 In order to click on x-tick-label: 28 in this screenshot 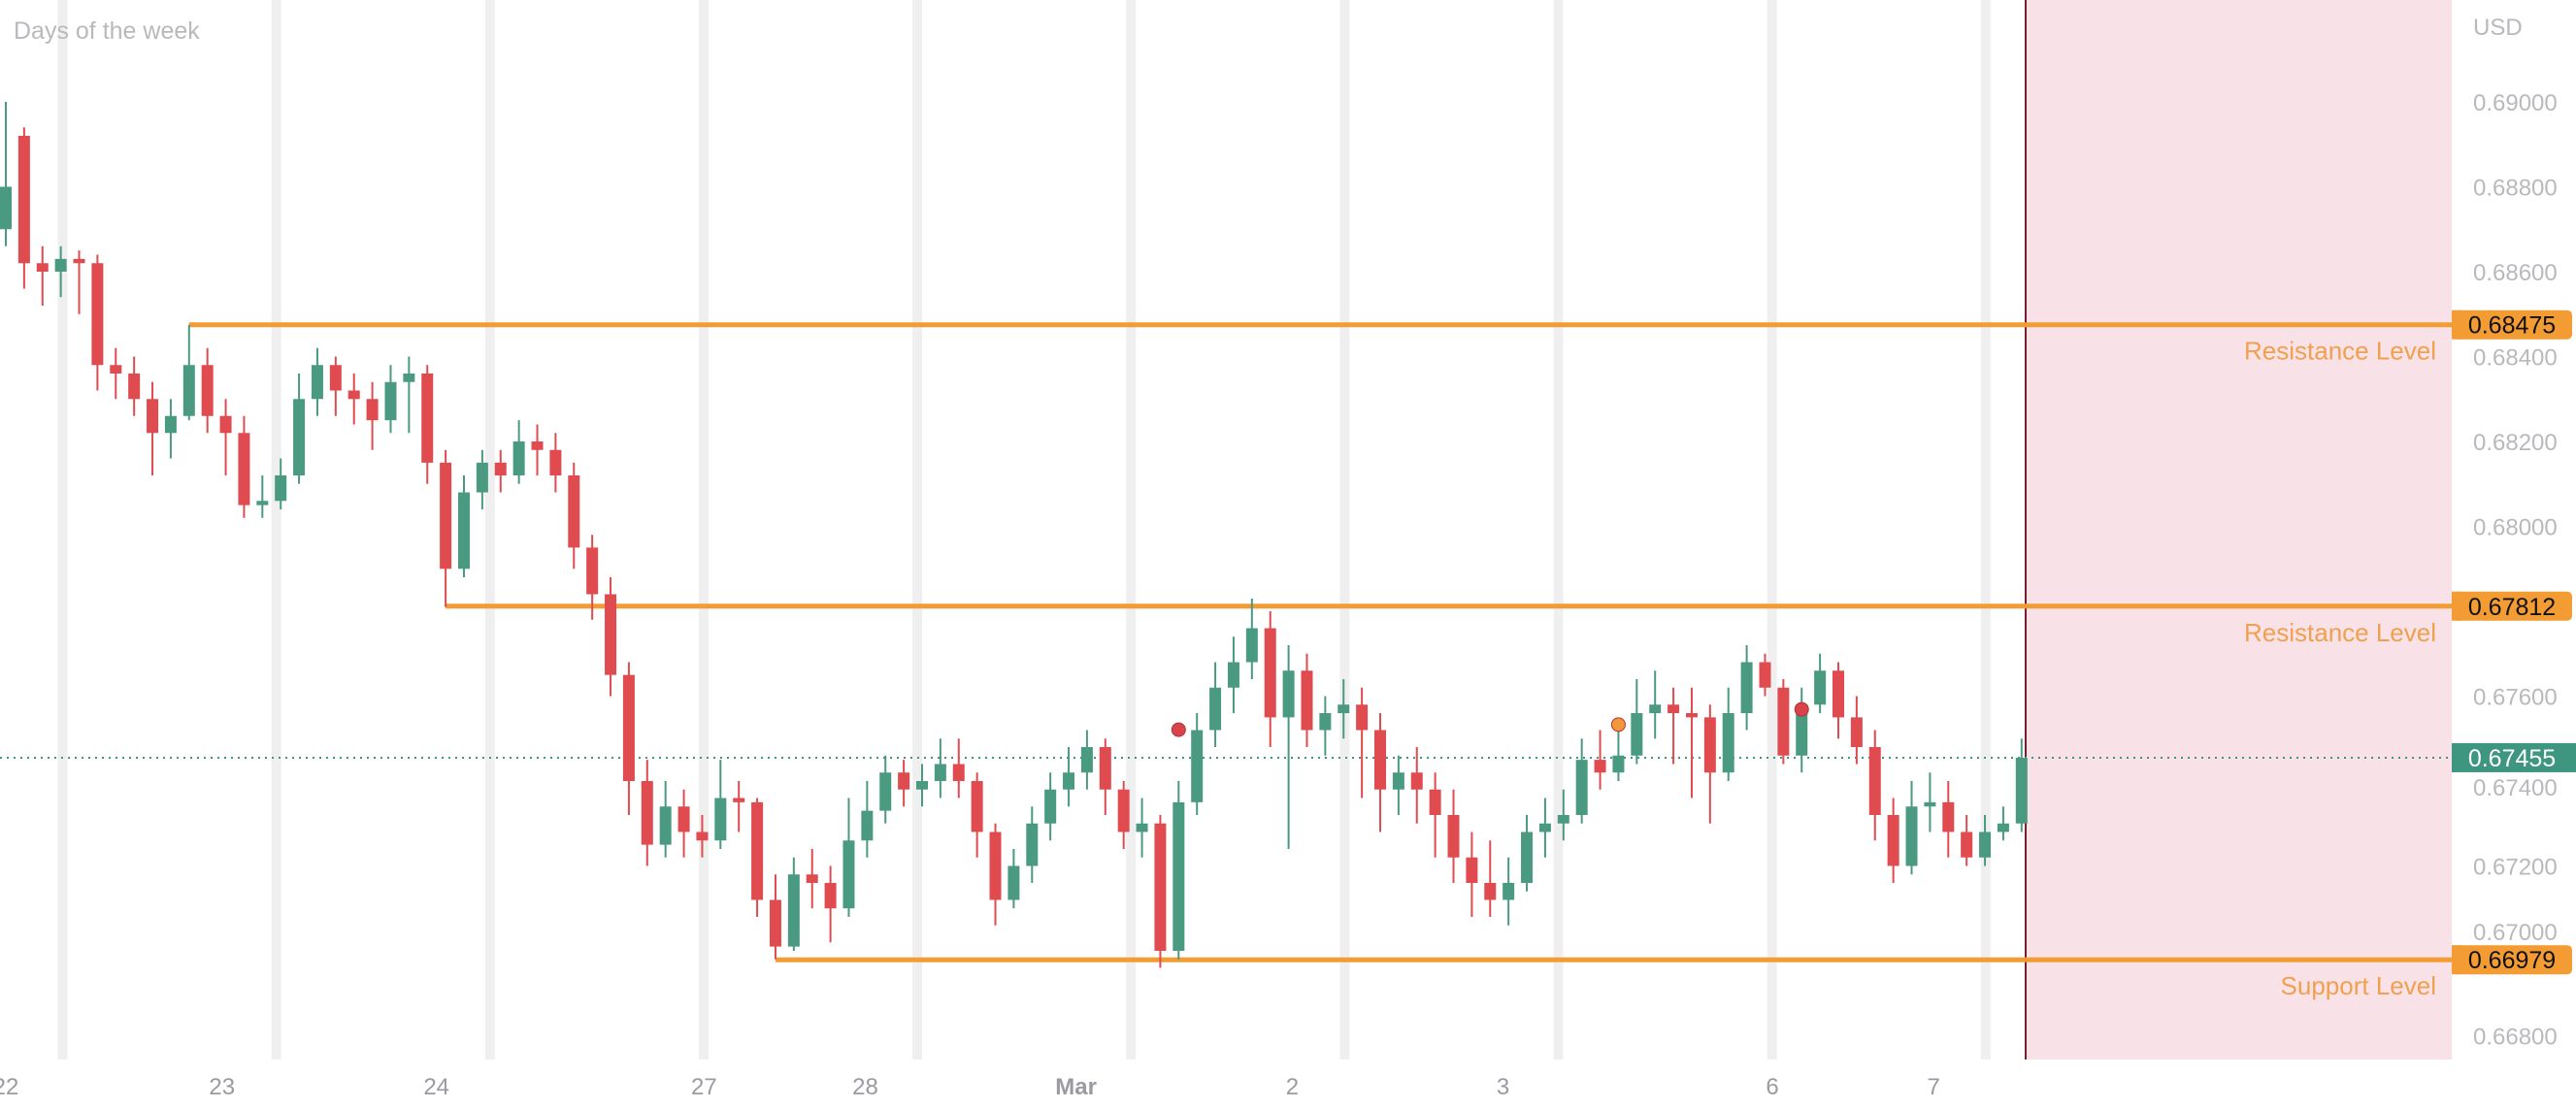, I will do `click(865, 1087)`.